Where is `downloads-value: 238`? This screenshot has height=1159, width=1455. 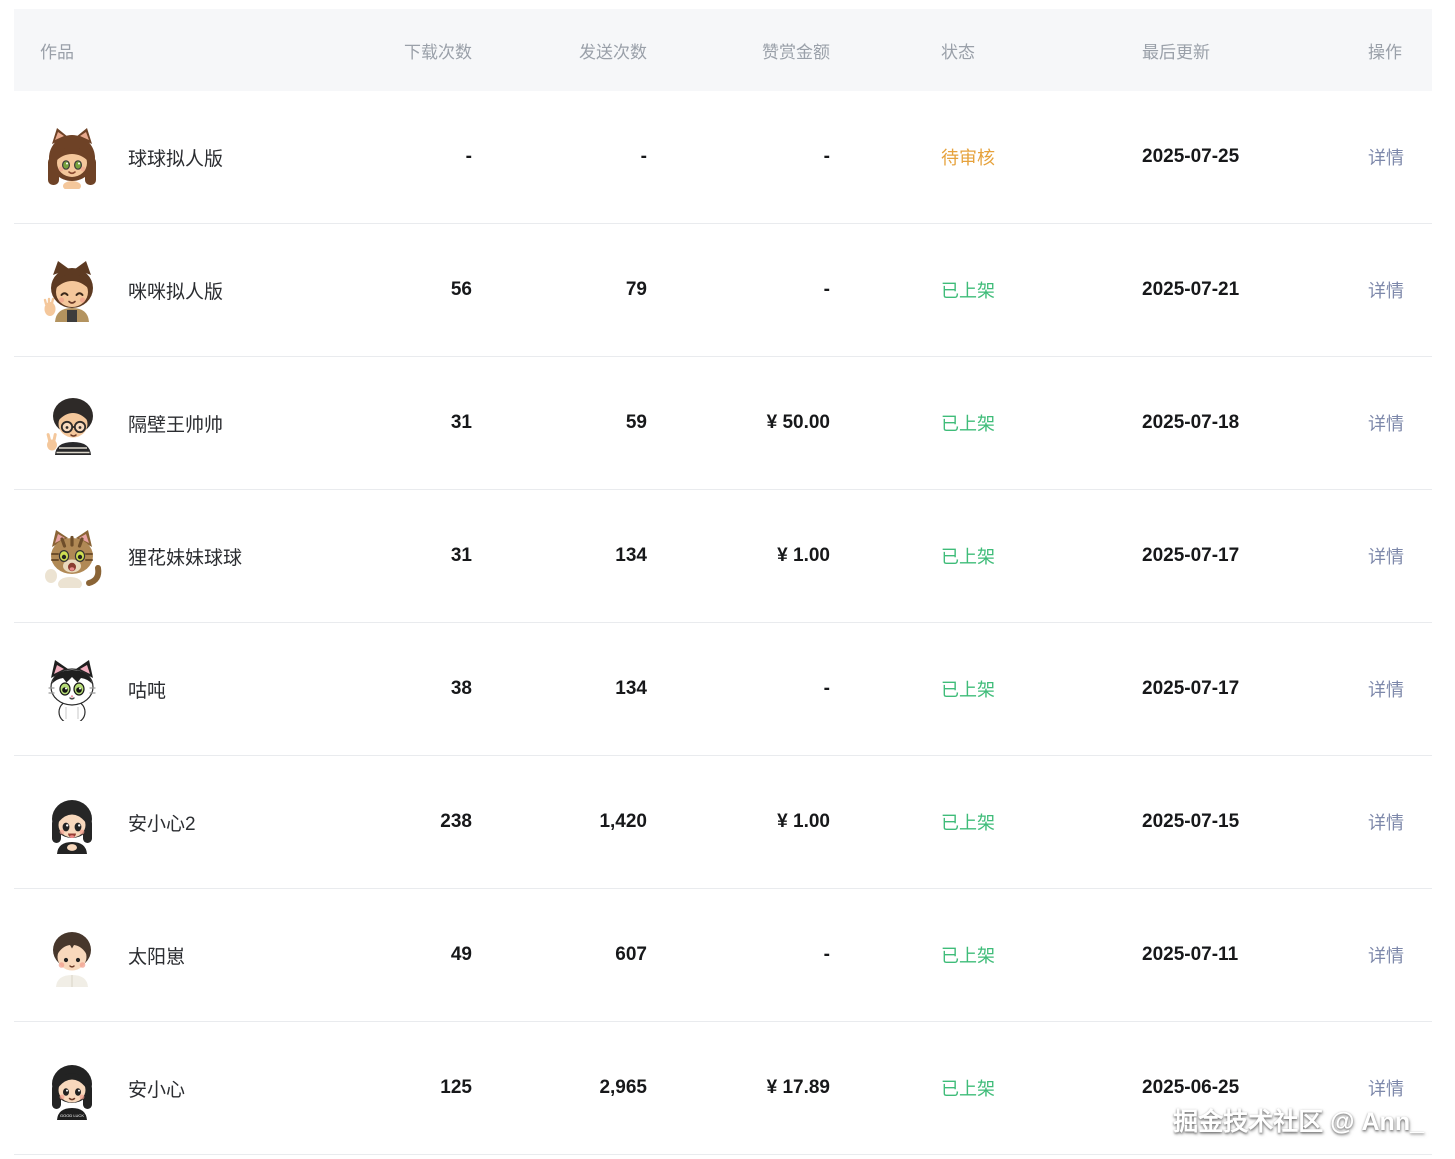
downloads-value: 238 is located at coordinates (456, 821).